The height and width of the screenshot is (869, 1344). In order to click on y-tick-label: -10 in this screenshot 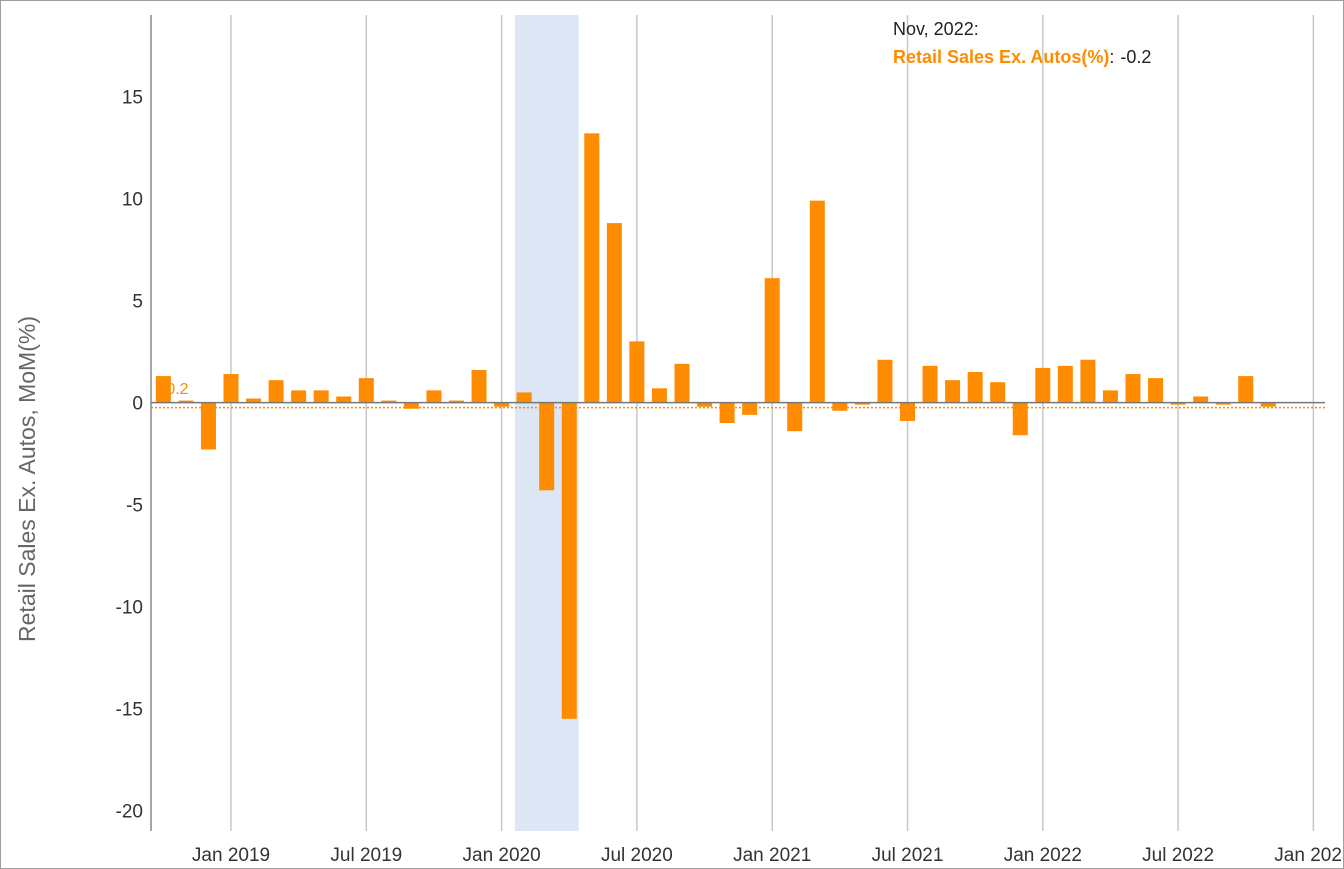, I will do `click(129, 608)`.